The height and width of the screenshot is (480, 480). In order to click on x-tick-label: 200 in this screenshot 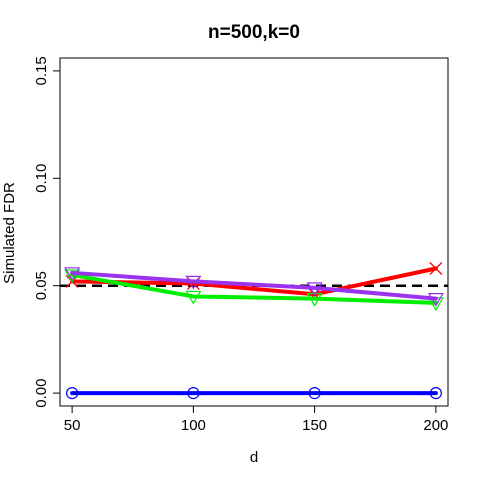, I will do `click(435, 425)`.